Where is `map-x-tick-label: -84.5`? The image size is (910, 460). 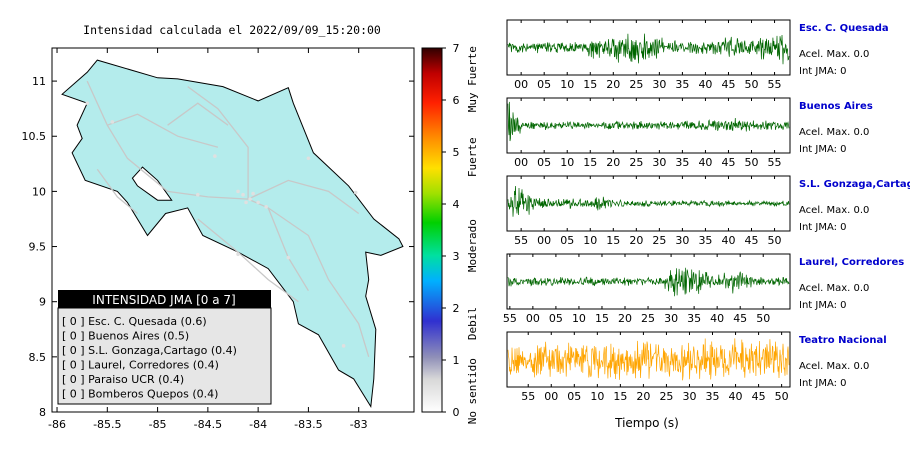 map-x-tick-label: -84.5 is located at coordinates (208, 424).